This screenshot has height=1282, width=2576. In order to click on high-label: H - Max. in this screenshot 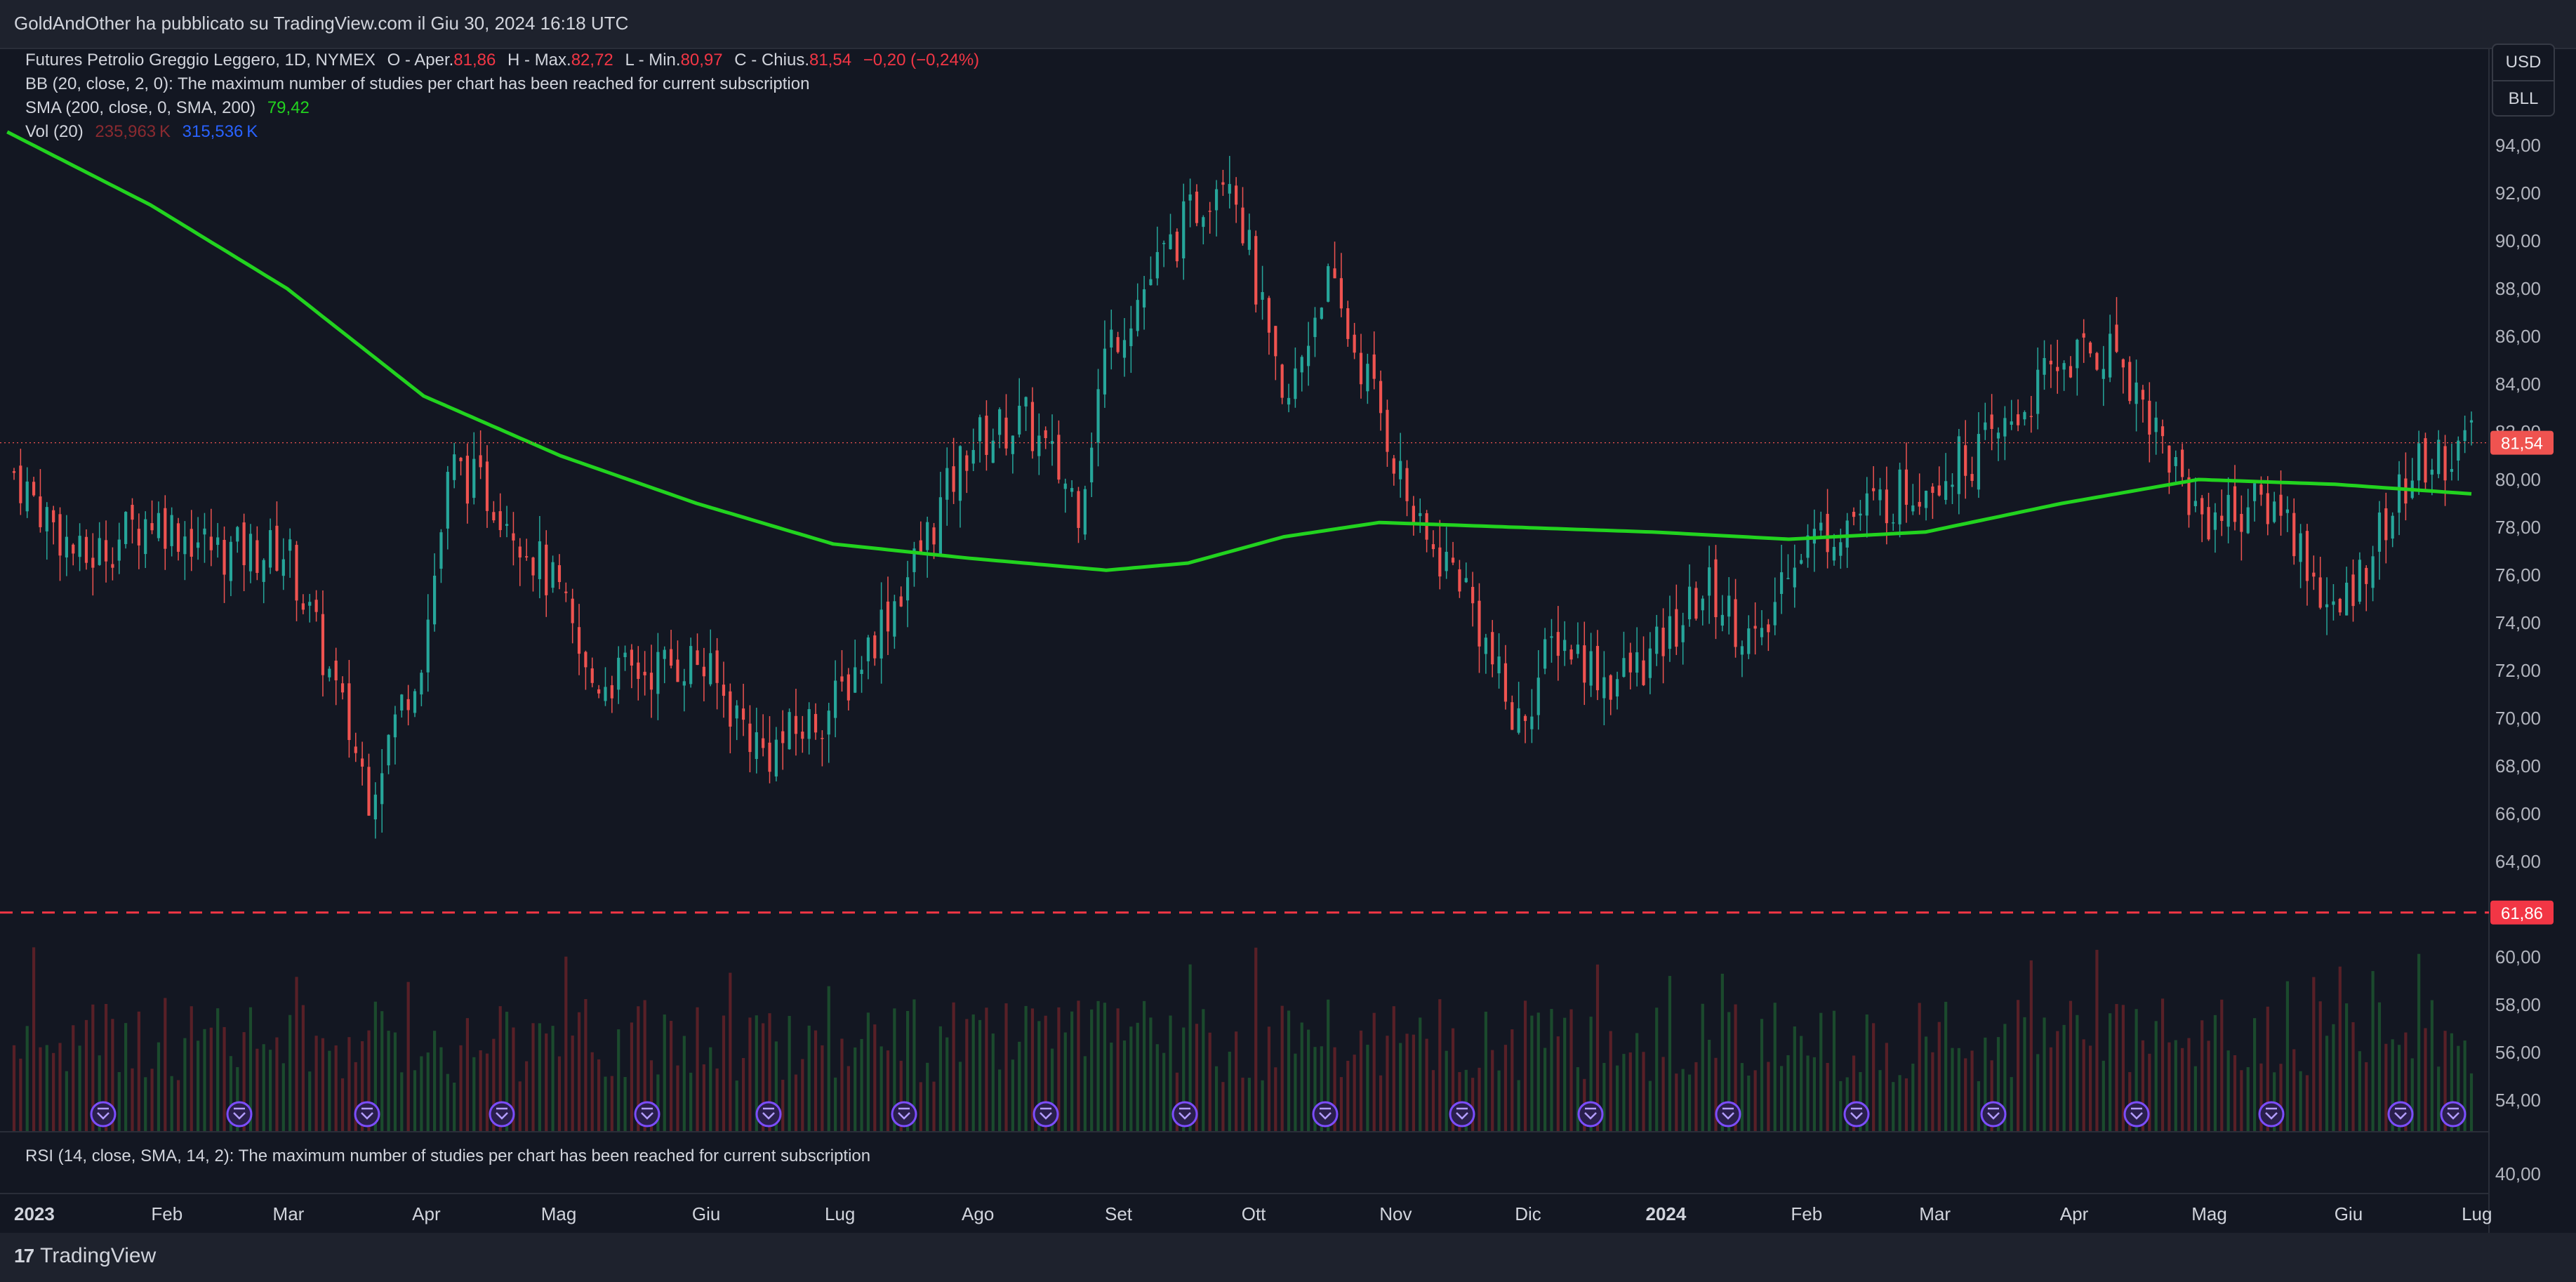, I will do `click(539, 60)`.